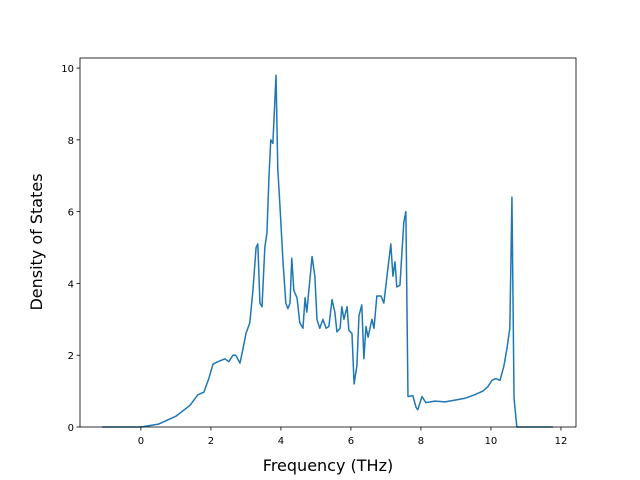 This screenshot has width=640, height=480. What do you see at coordinates (421, 441) in the screenshot?
I see `x-tick-label: 8` at bounding box center [421, 441].